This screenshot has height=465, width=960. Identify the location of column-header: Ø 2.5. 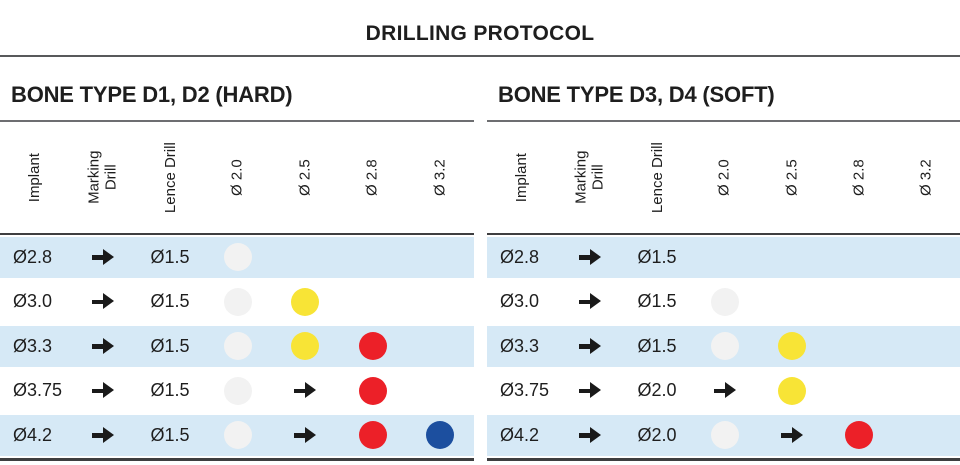
(791, 177).